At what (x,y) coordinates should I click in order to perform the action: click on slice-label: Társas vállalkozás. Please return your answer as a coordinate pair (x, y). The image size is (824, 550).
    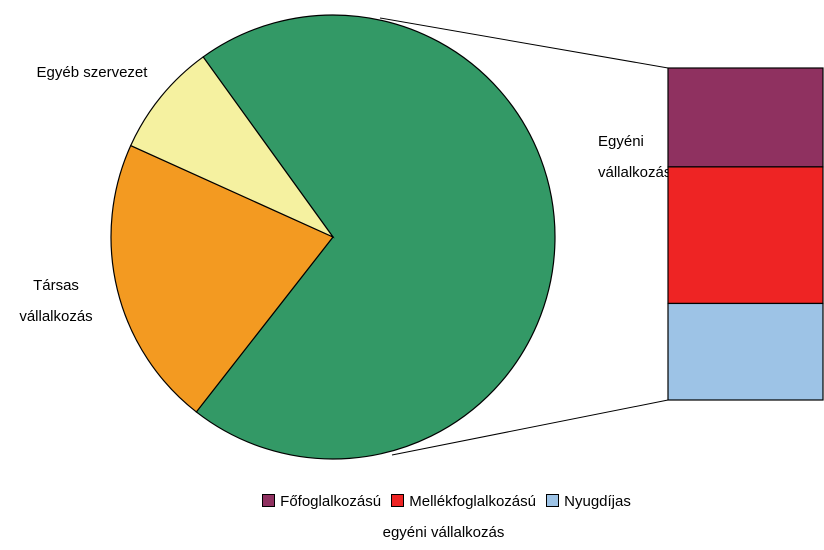
    Looking at the image, I should click on (55, 301).